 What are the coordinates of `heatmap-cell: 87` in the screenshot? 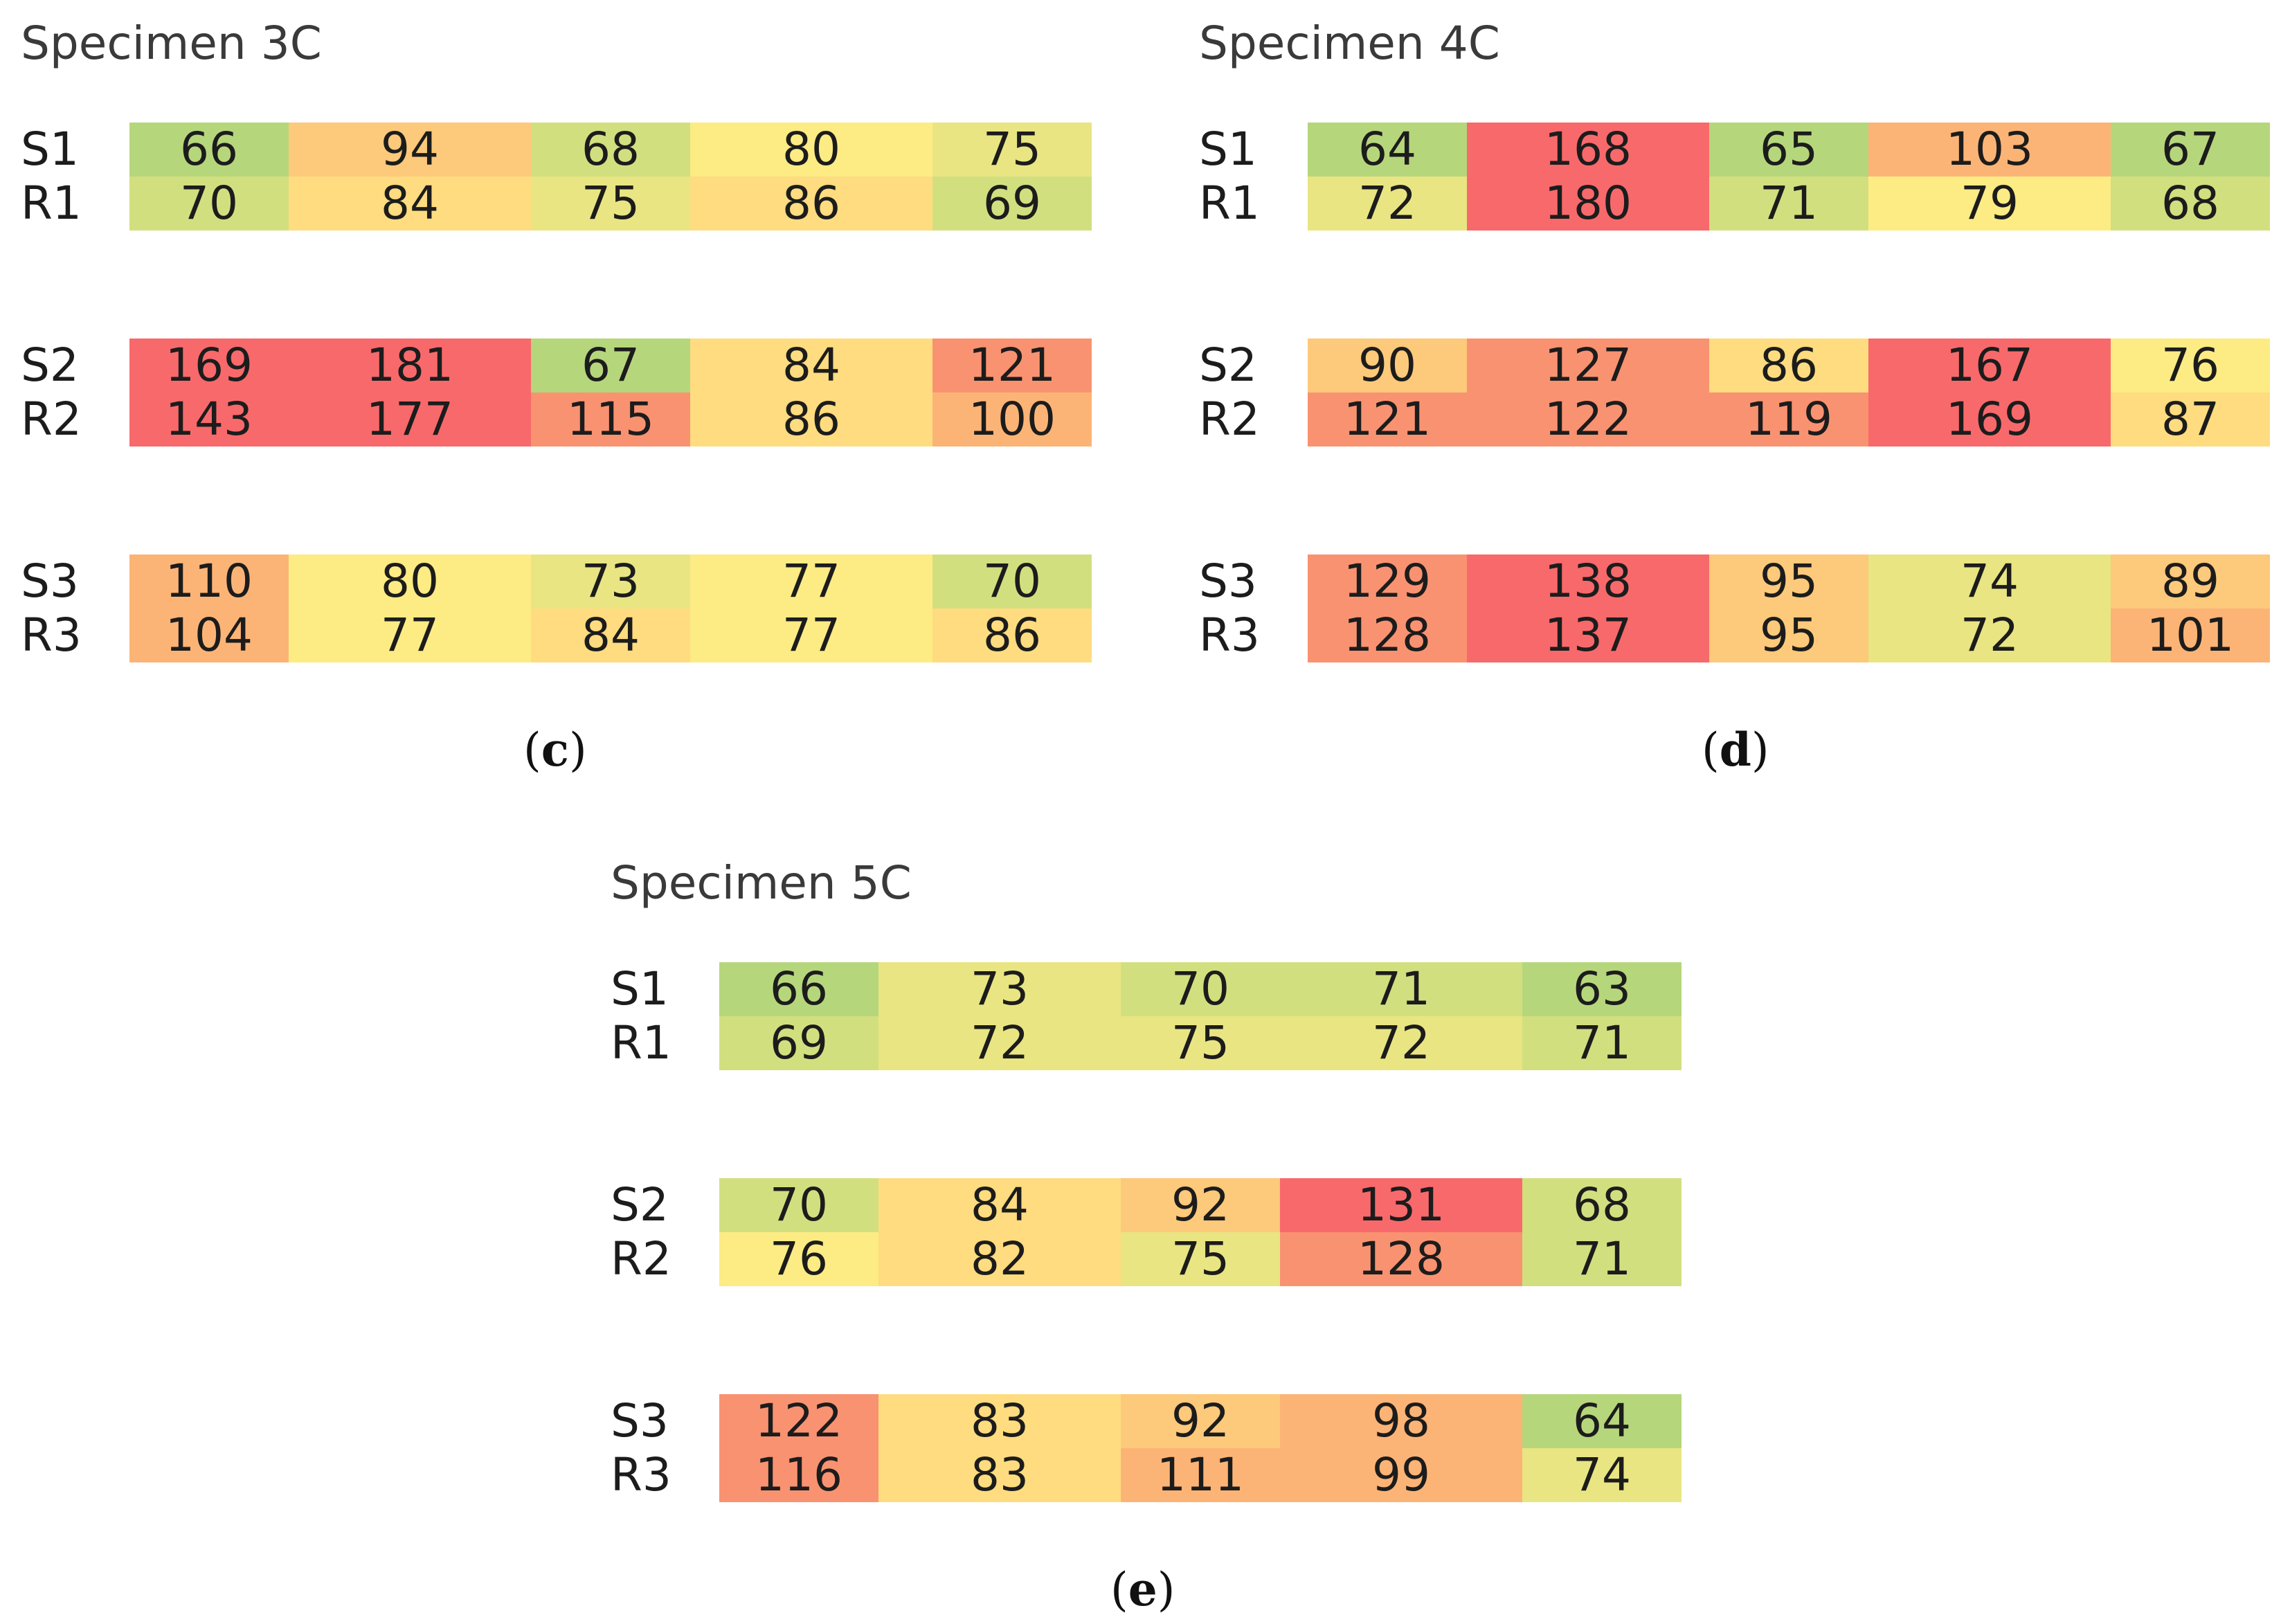 It's located at (2190, 419).